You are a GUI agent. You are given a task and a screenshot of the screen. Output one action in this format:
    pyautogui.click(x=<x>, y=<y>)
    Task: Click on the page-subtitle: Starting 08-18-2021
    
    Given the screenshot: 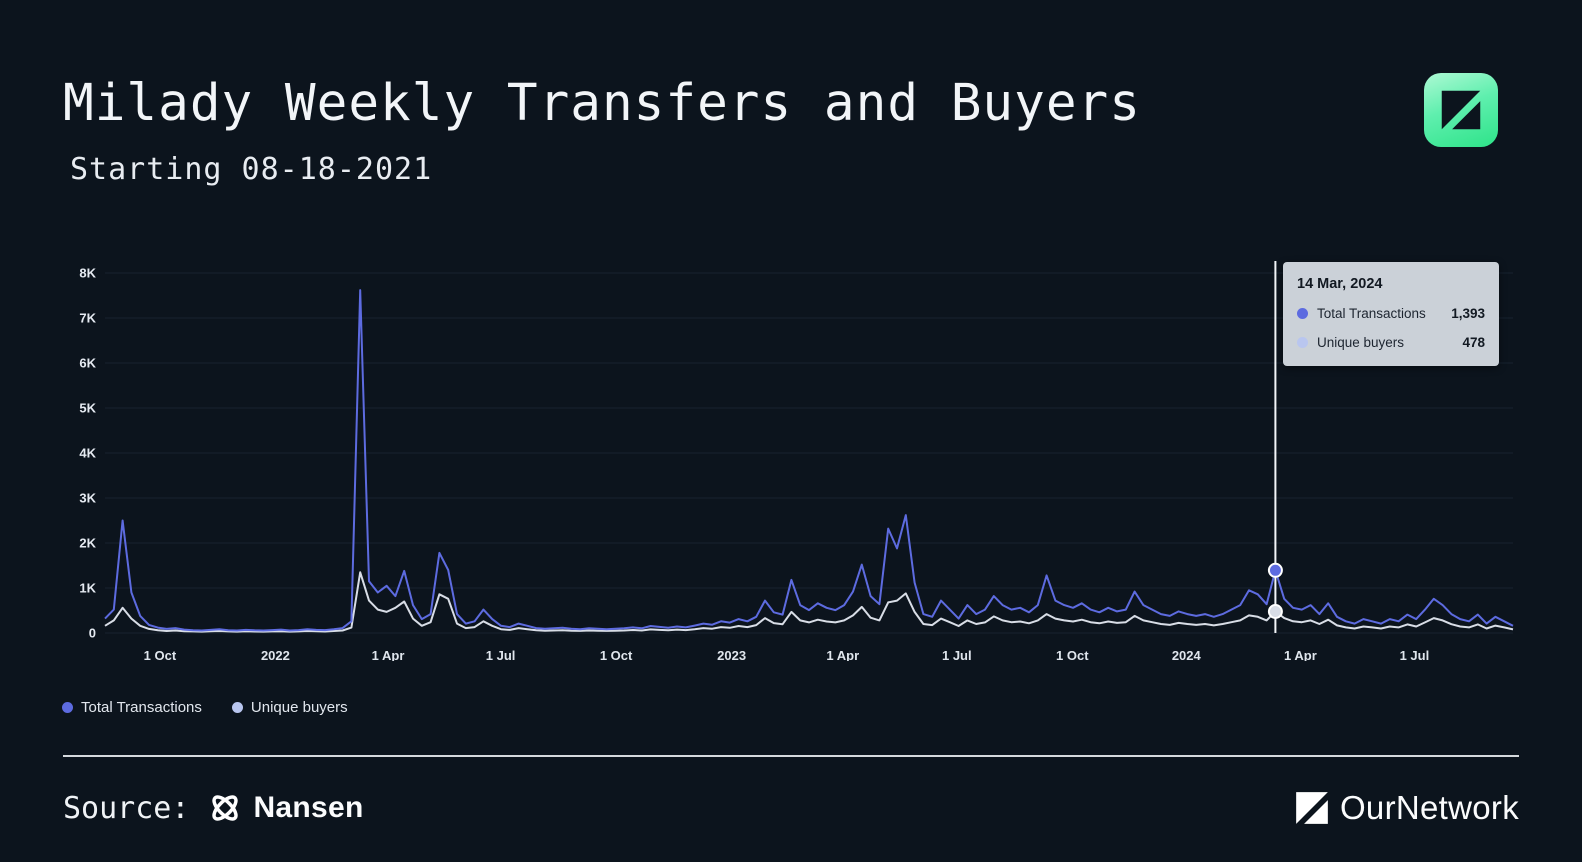 What is the action you would take?
    pyautogui.click(x=251, y=169)
    